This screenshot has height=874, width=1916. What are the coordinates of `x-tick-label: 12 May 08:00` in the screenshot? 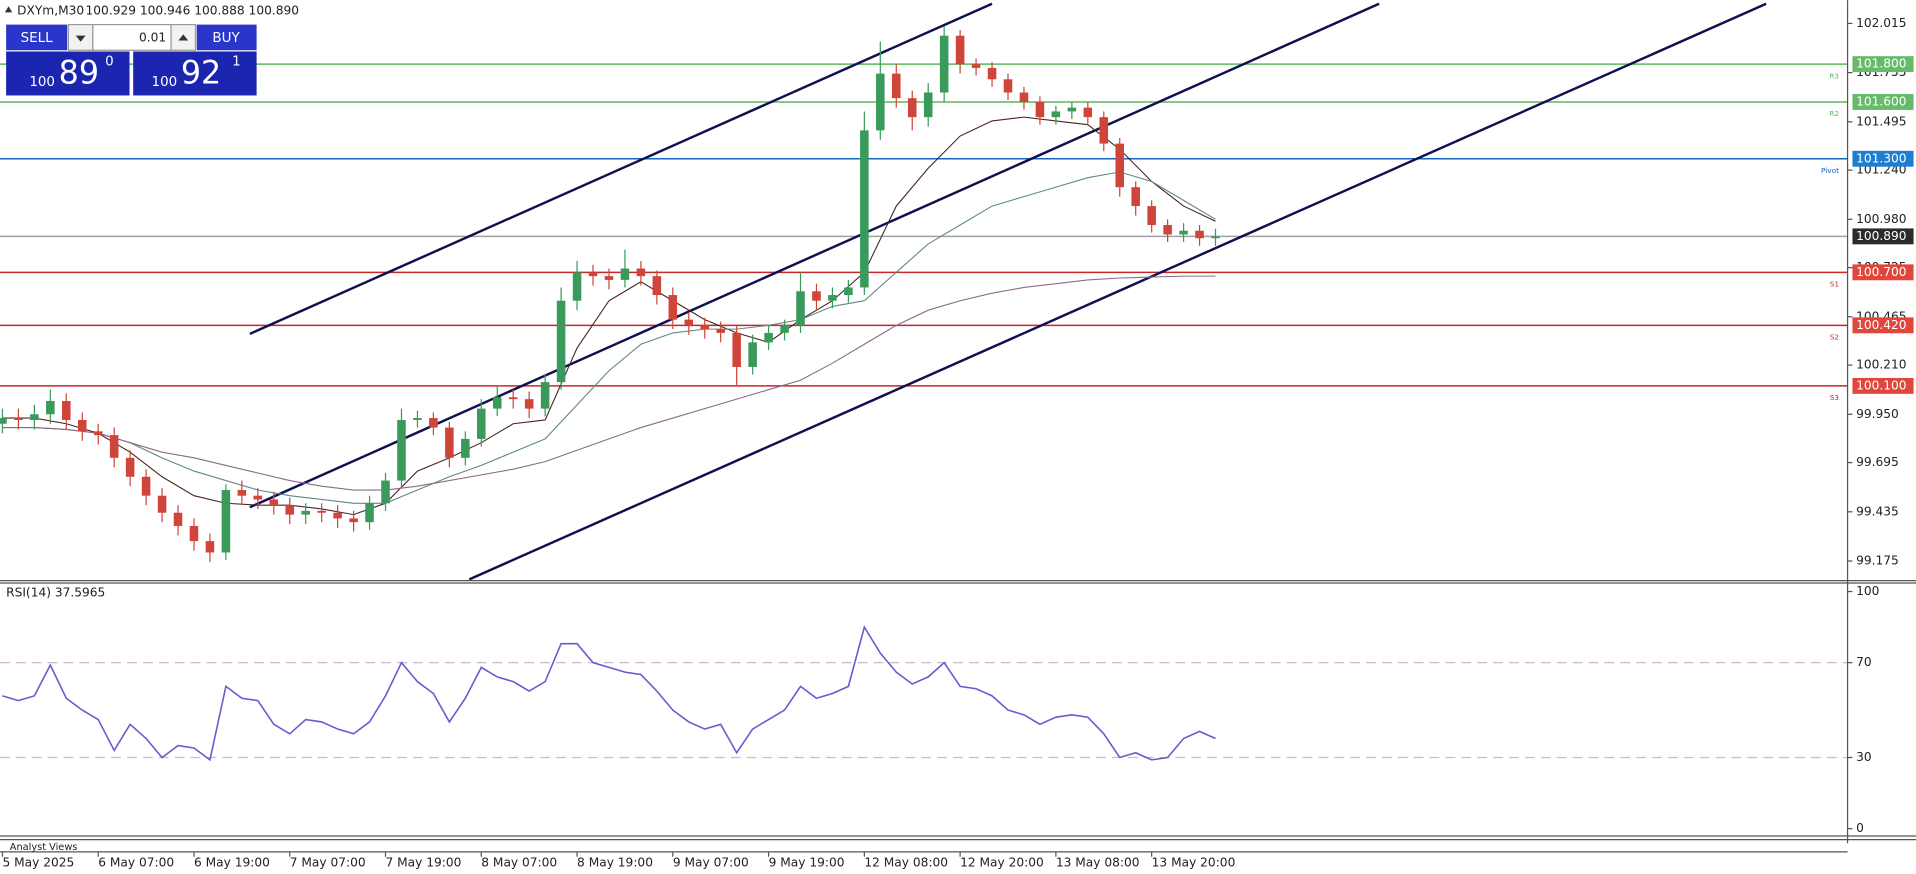 It's located at (906, 862).